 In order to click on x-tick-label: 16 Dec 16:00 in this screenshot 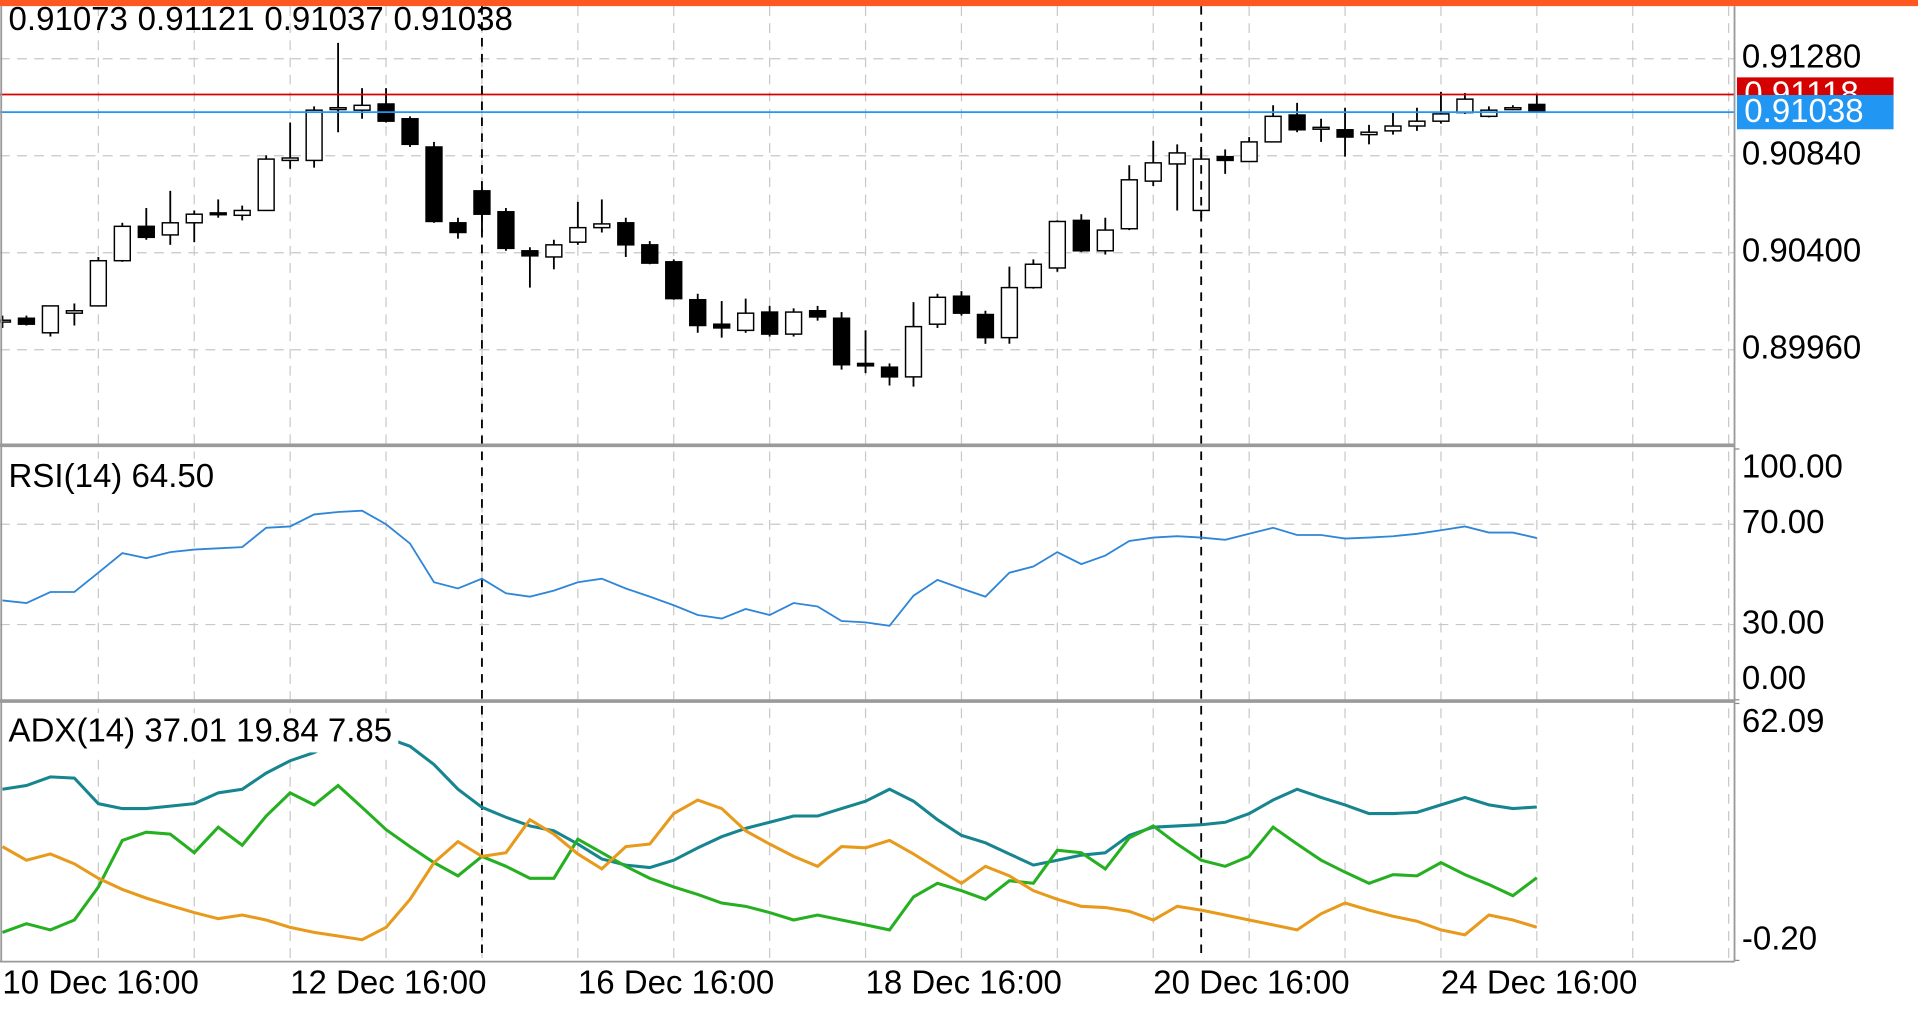, I will do `click(676, 982)`.